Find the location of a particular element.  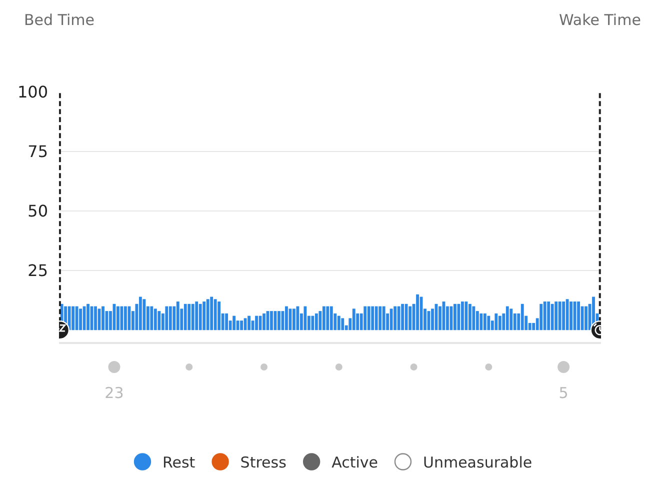

x-tick-label: 23 is located at coordinates (114, 393).